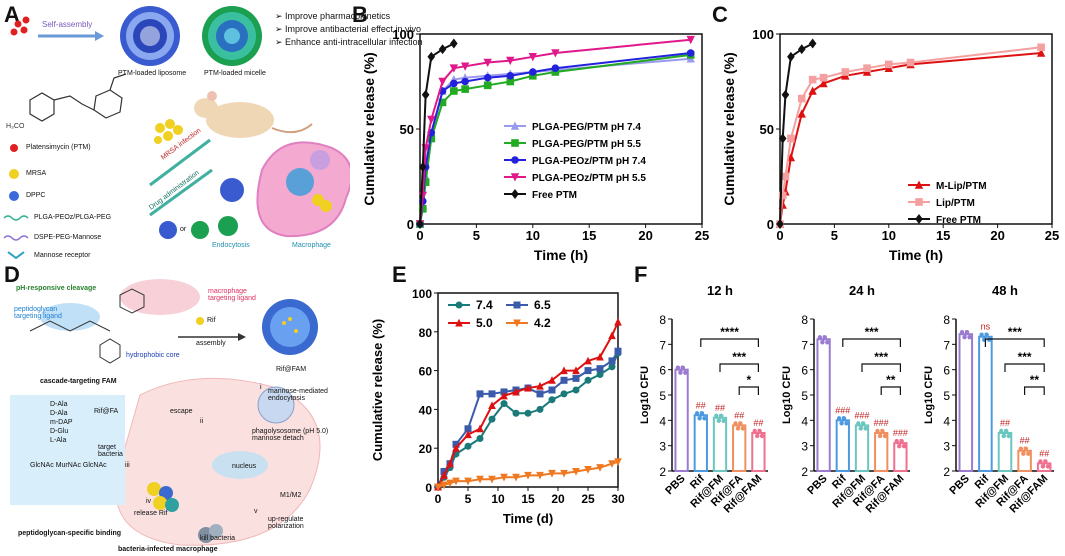 The height and width of the screenshot is (556, 1065). Describe the element at coordinates (291, 369) in the screenshot. I see `rif-fam-label: Rif@FAM` at that location.